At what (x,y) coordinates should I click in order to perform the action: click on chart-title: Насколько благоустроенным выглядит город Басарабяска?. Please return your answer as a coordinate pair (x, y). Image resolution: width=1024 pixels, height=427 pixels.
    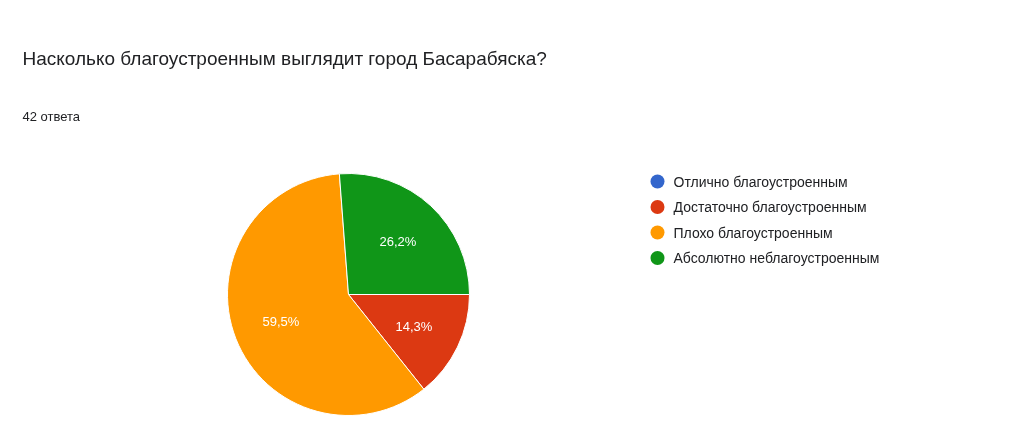
    Looking at the image, I should click on (284, 58).